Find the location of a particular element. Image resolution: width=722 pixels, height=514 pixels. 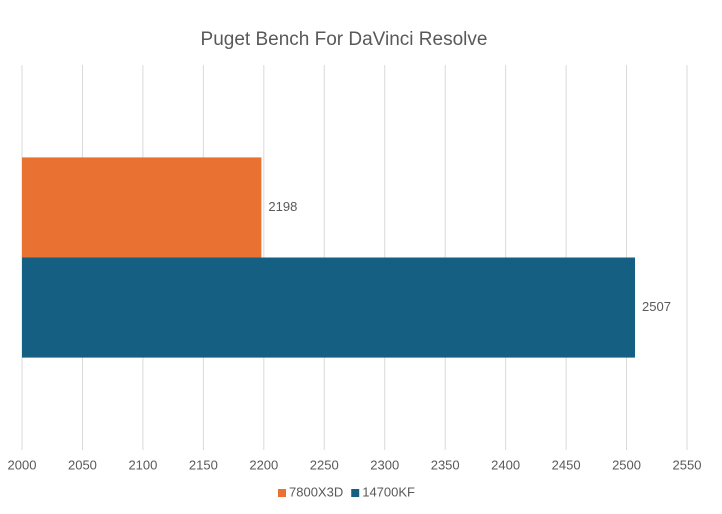

x-tick-label: 2400 is located at coordinates (505, 464).